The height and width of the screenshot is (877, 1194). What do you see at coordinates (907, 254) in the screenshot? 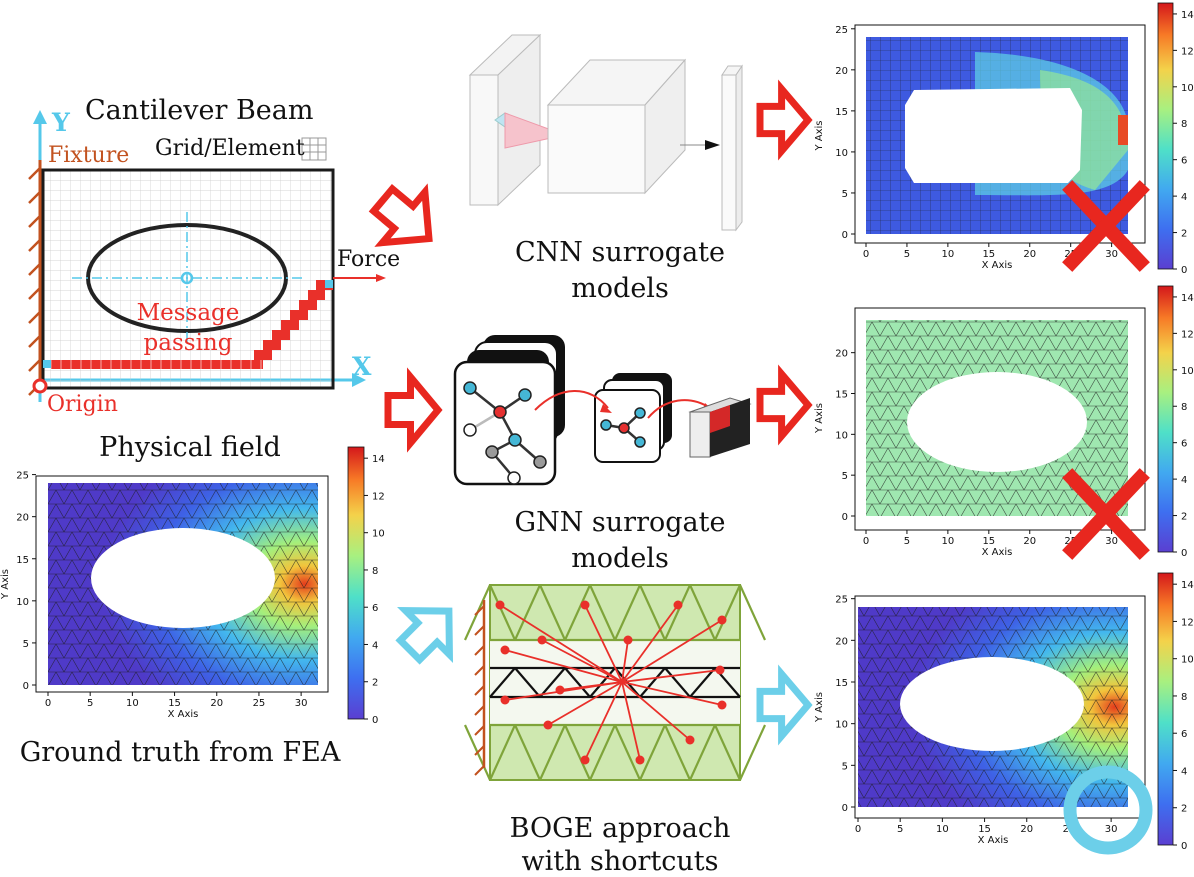
I see `cnn-xtick-5: 5` at bounding box center [907, 254].